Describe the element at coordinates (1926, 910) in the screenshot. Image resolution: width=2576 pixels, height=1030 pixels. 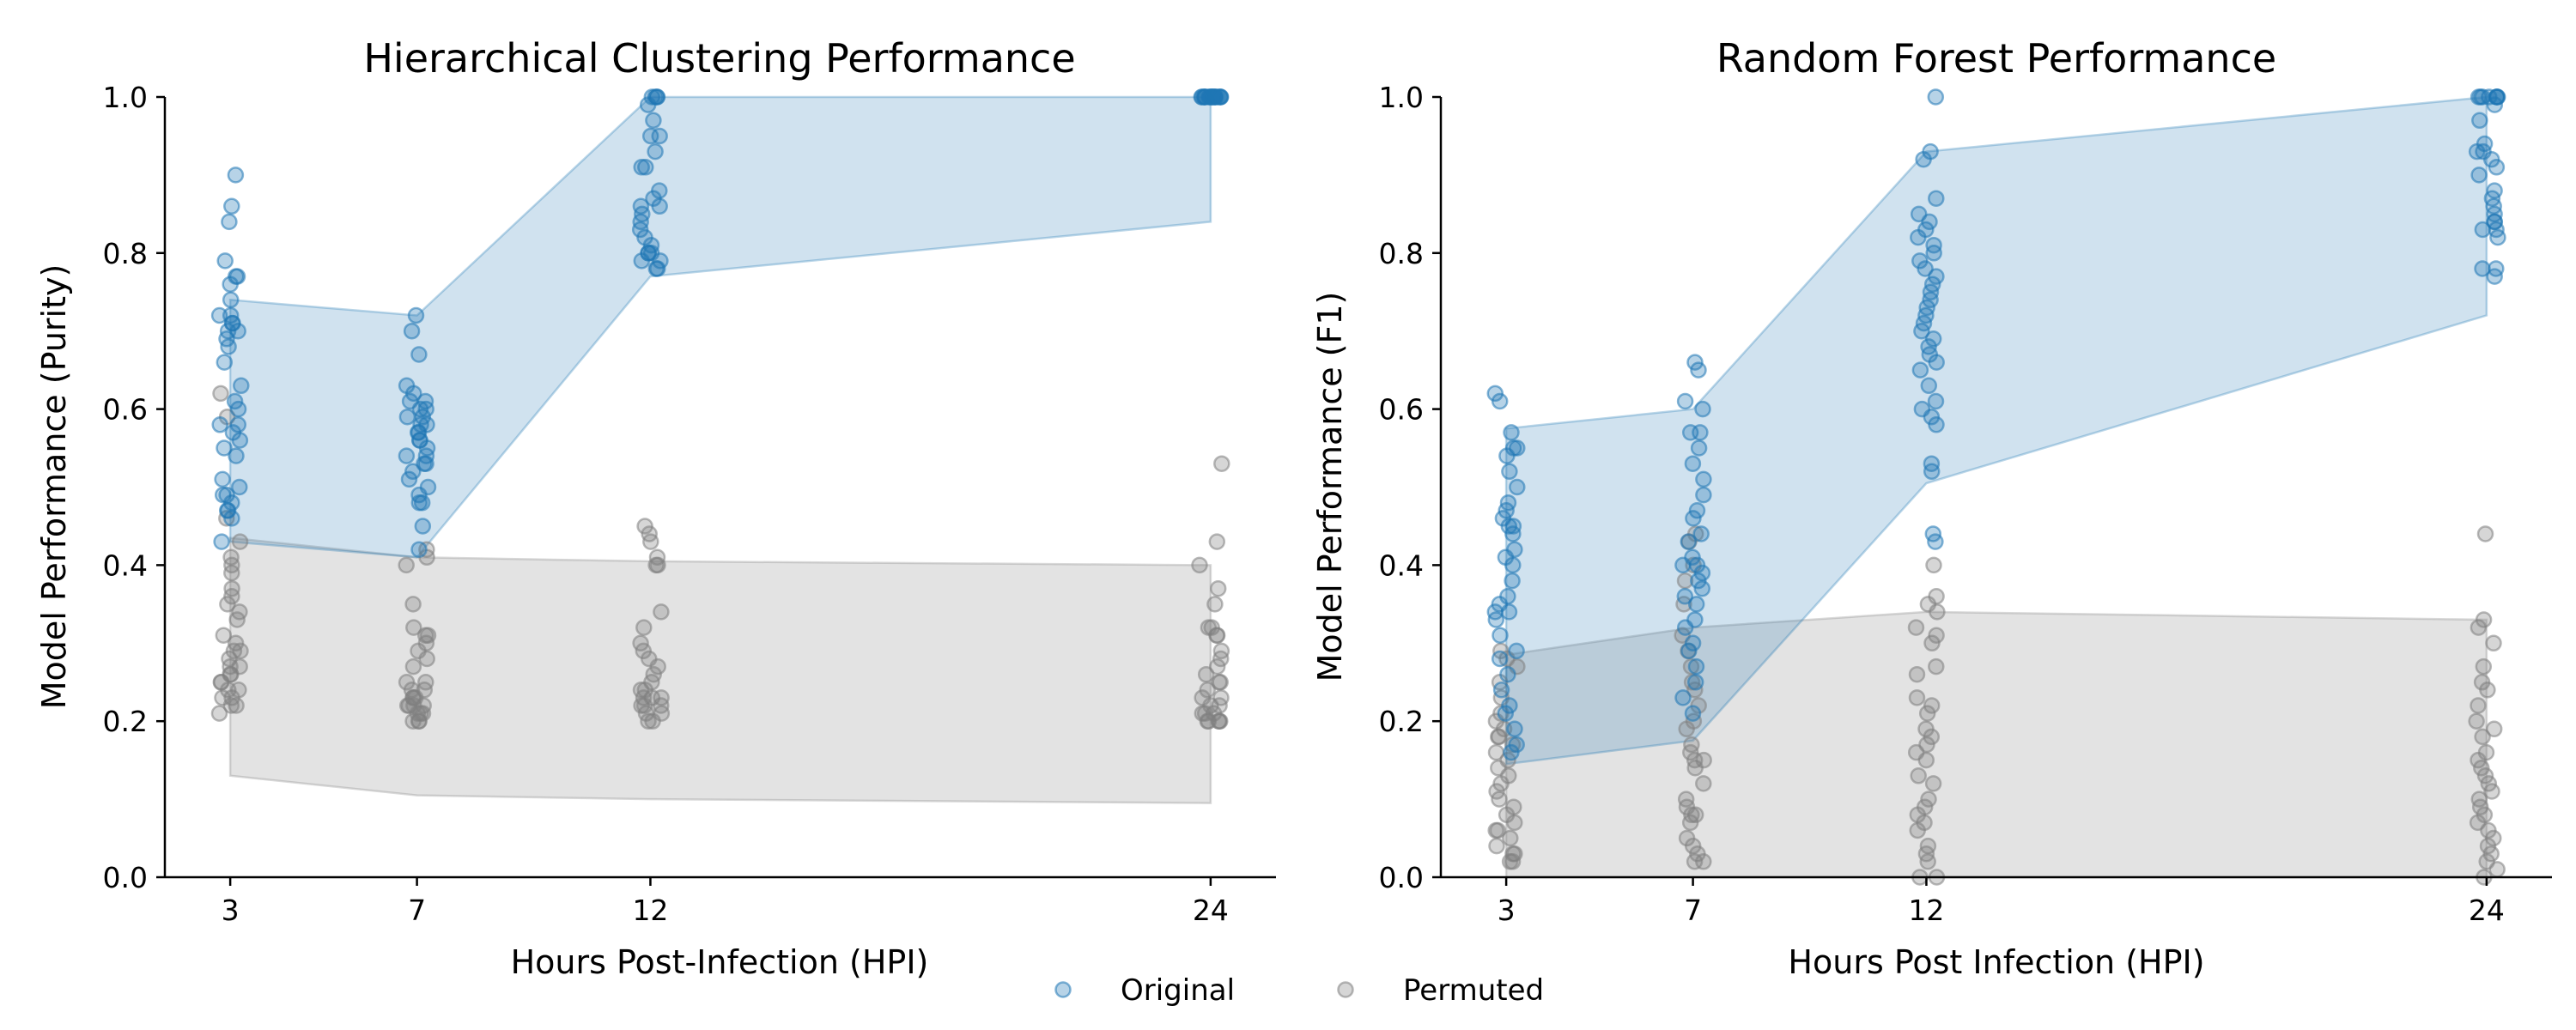
I see `x-tick-label: 12` at that location.